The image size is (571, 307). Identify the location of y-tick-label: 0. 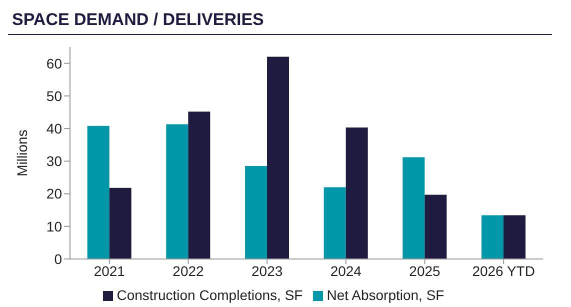
(58, 258).